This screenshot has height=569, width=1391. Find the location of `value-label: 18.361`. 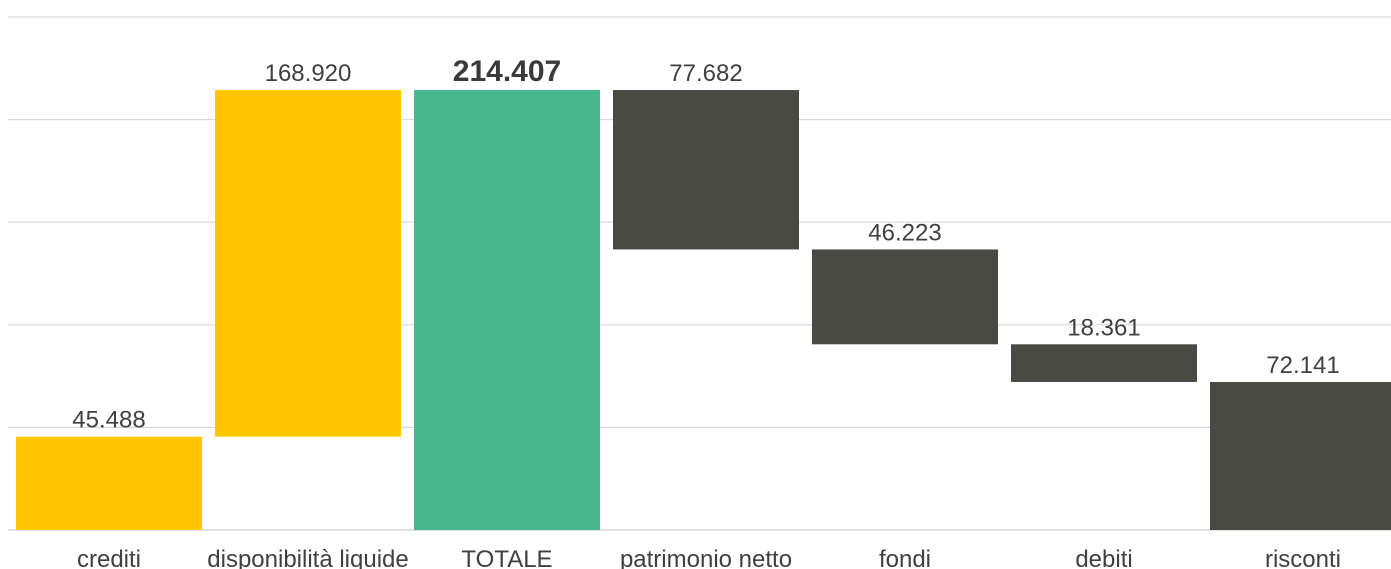

value-label: 18.361 is located at coordinates (1103, 327).